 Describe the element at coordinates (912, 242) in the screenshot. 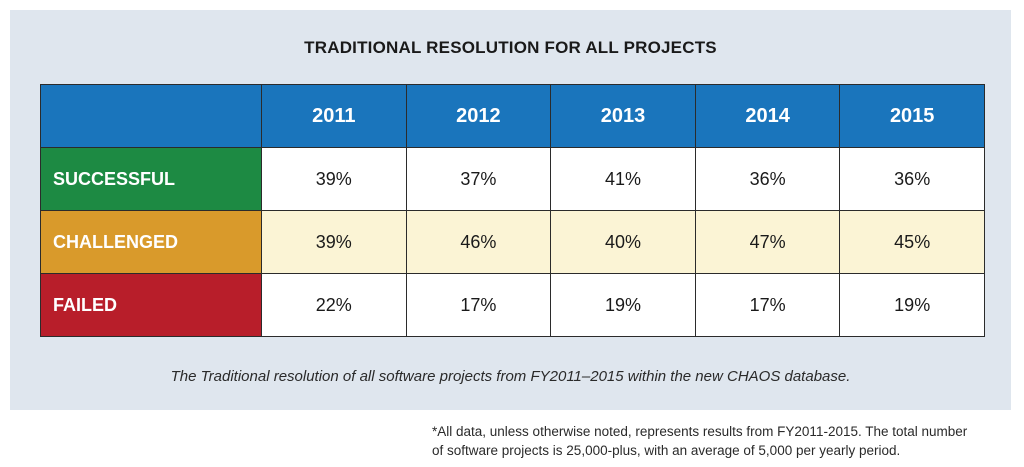

I see `cell-challenged-2015: 45%` at that location.